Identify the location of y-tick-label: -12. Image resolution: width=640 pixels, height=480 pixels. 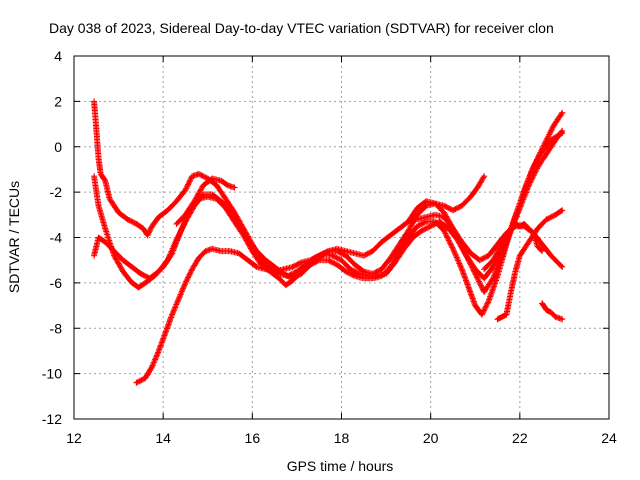
(52, 419).